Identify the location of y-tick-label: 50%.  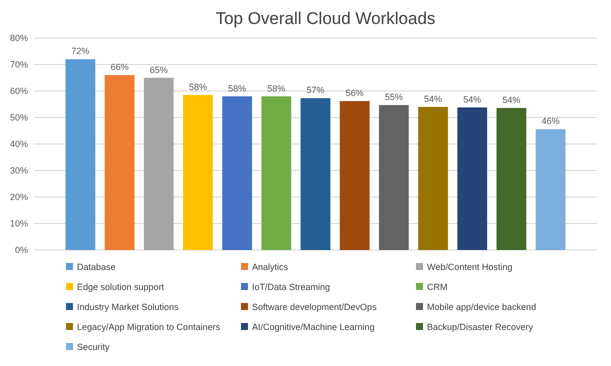
(19, 117).